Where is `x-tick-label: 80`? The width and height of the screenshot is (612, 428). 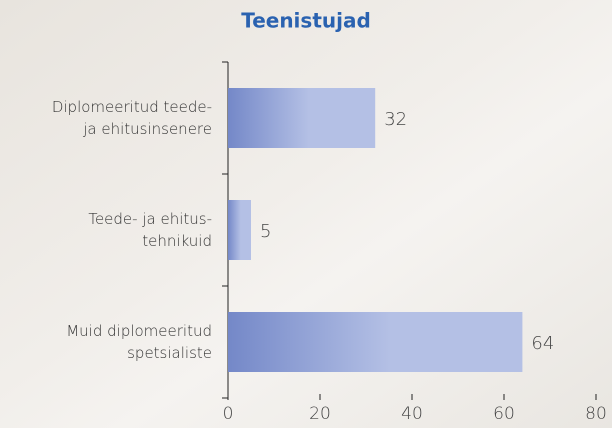 x-tick-label: 80 is located at coordinates (596, 414).